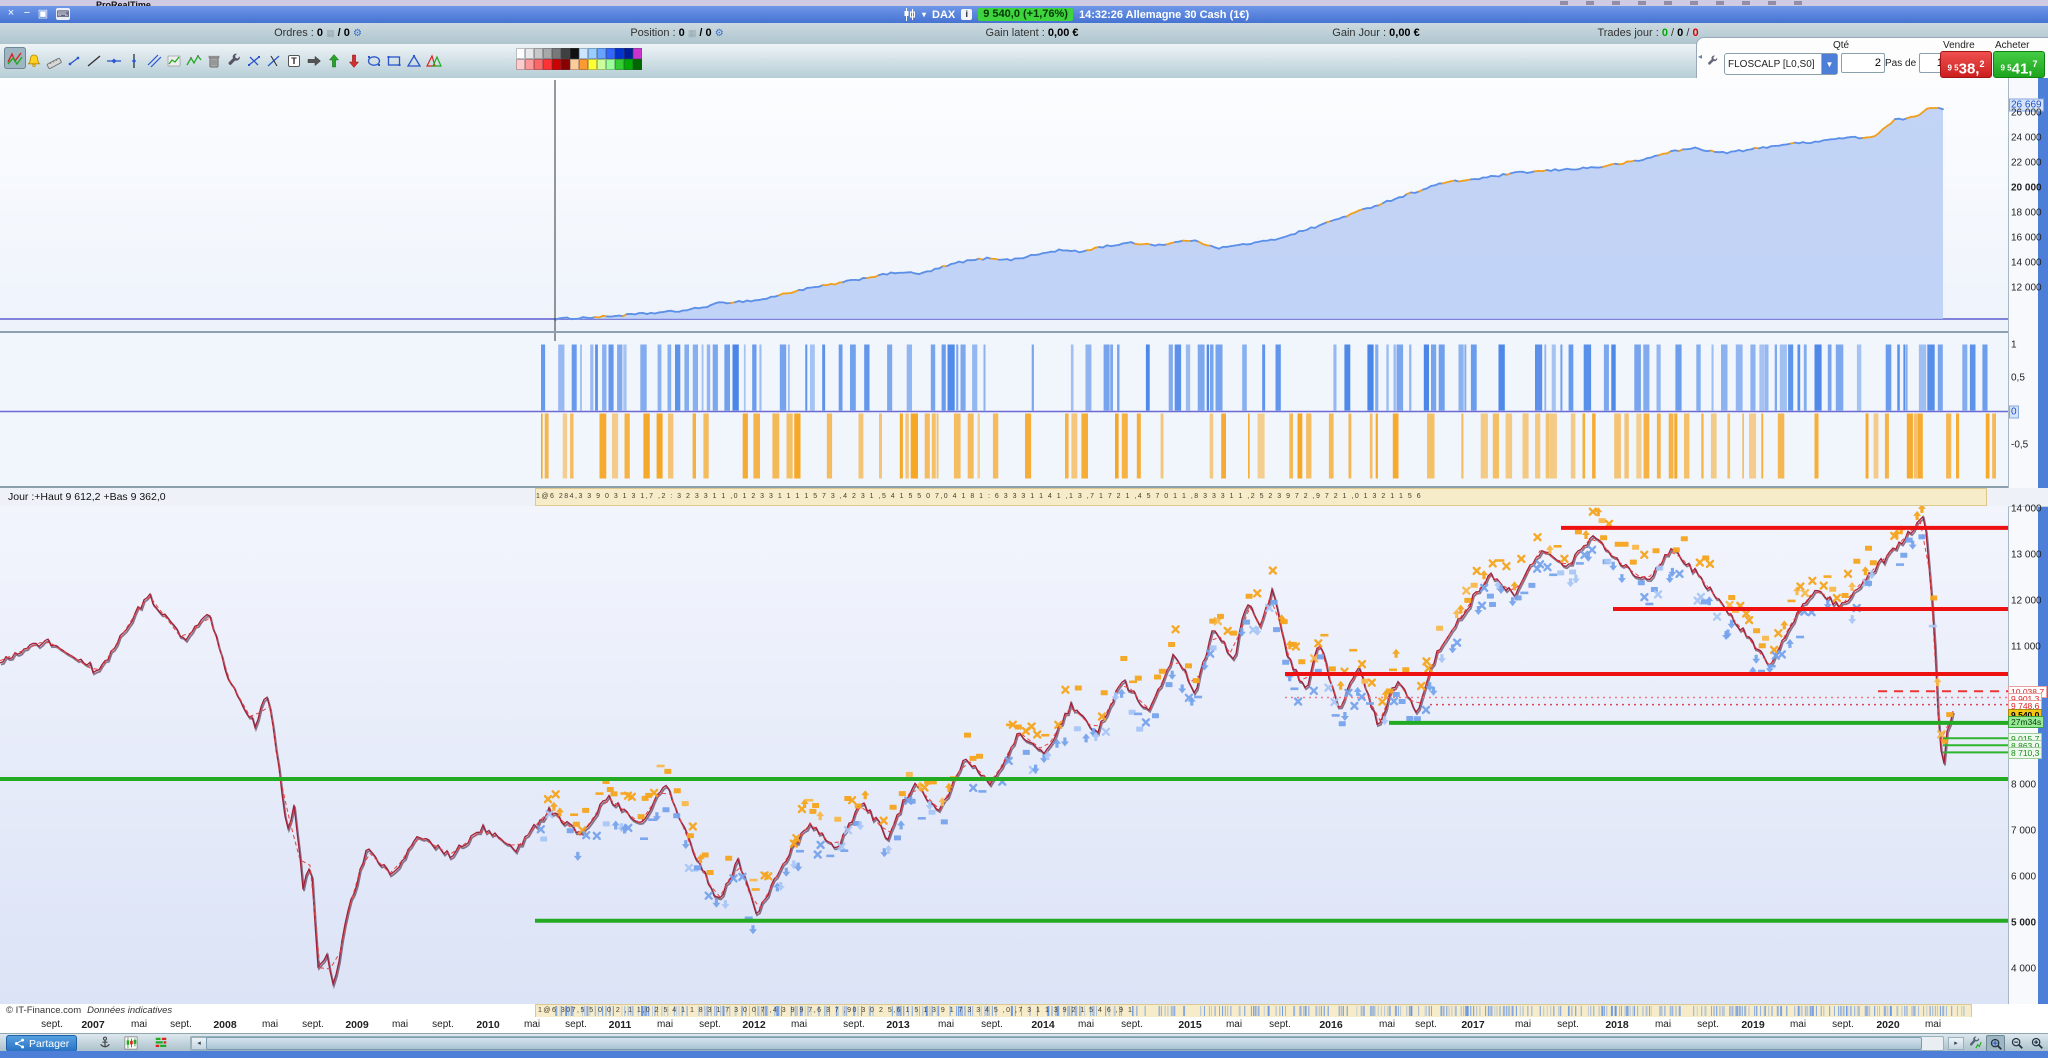 Image resolution: width=2048 pixels, height=1058 pixels. What do you see at coordinates (2019, 64) in the screenshot?
I see `buy-button: 9 541,7` at bounding box center [2019, 64].